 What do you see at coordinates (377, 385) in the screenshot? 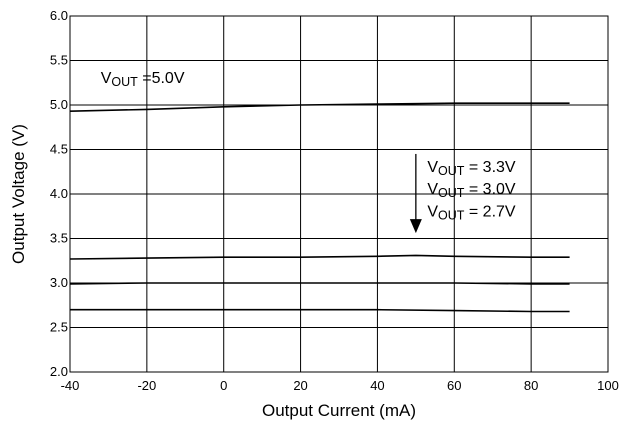
I see `x-tick-label: 40` at bounding box center [377, 385].